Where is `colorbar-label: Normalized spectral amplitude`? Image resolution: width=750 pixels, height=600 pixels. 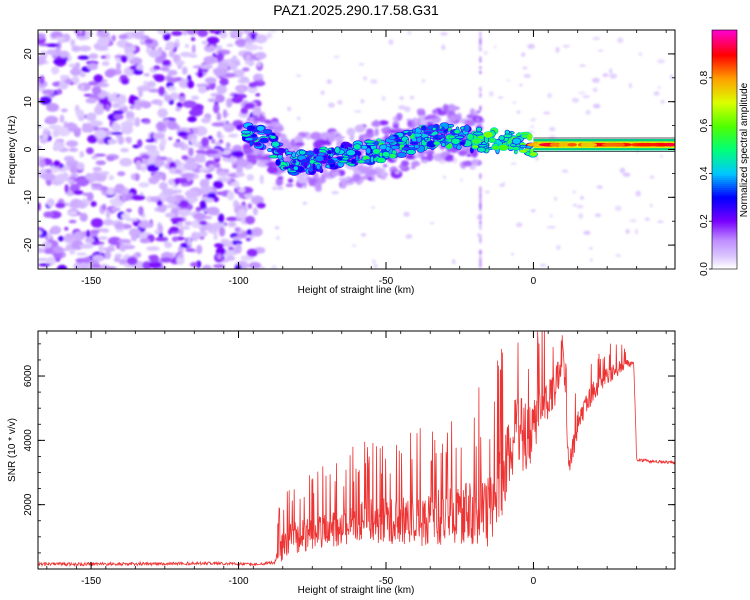
colorbar-label: Normalized spectral amplitude is located at coordinates (744, 149).